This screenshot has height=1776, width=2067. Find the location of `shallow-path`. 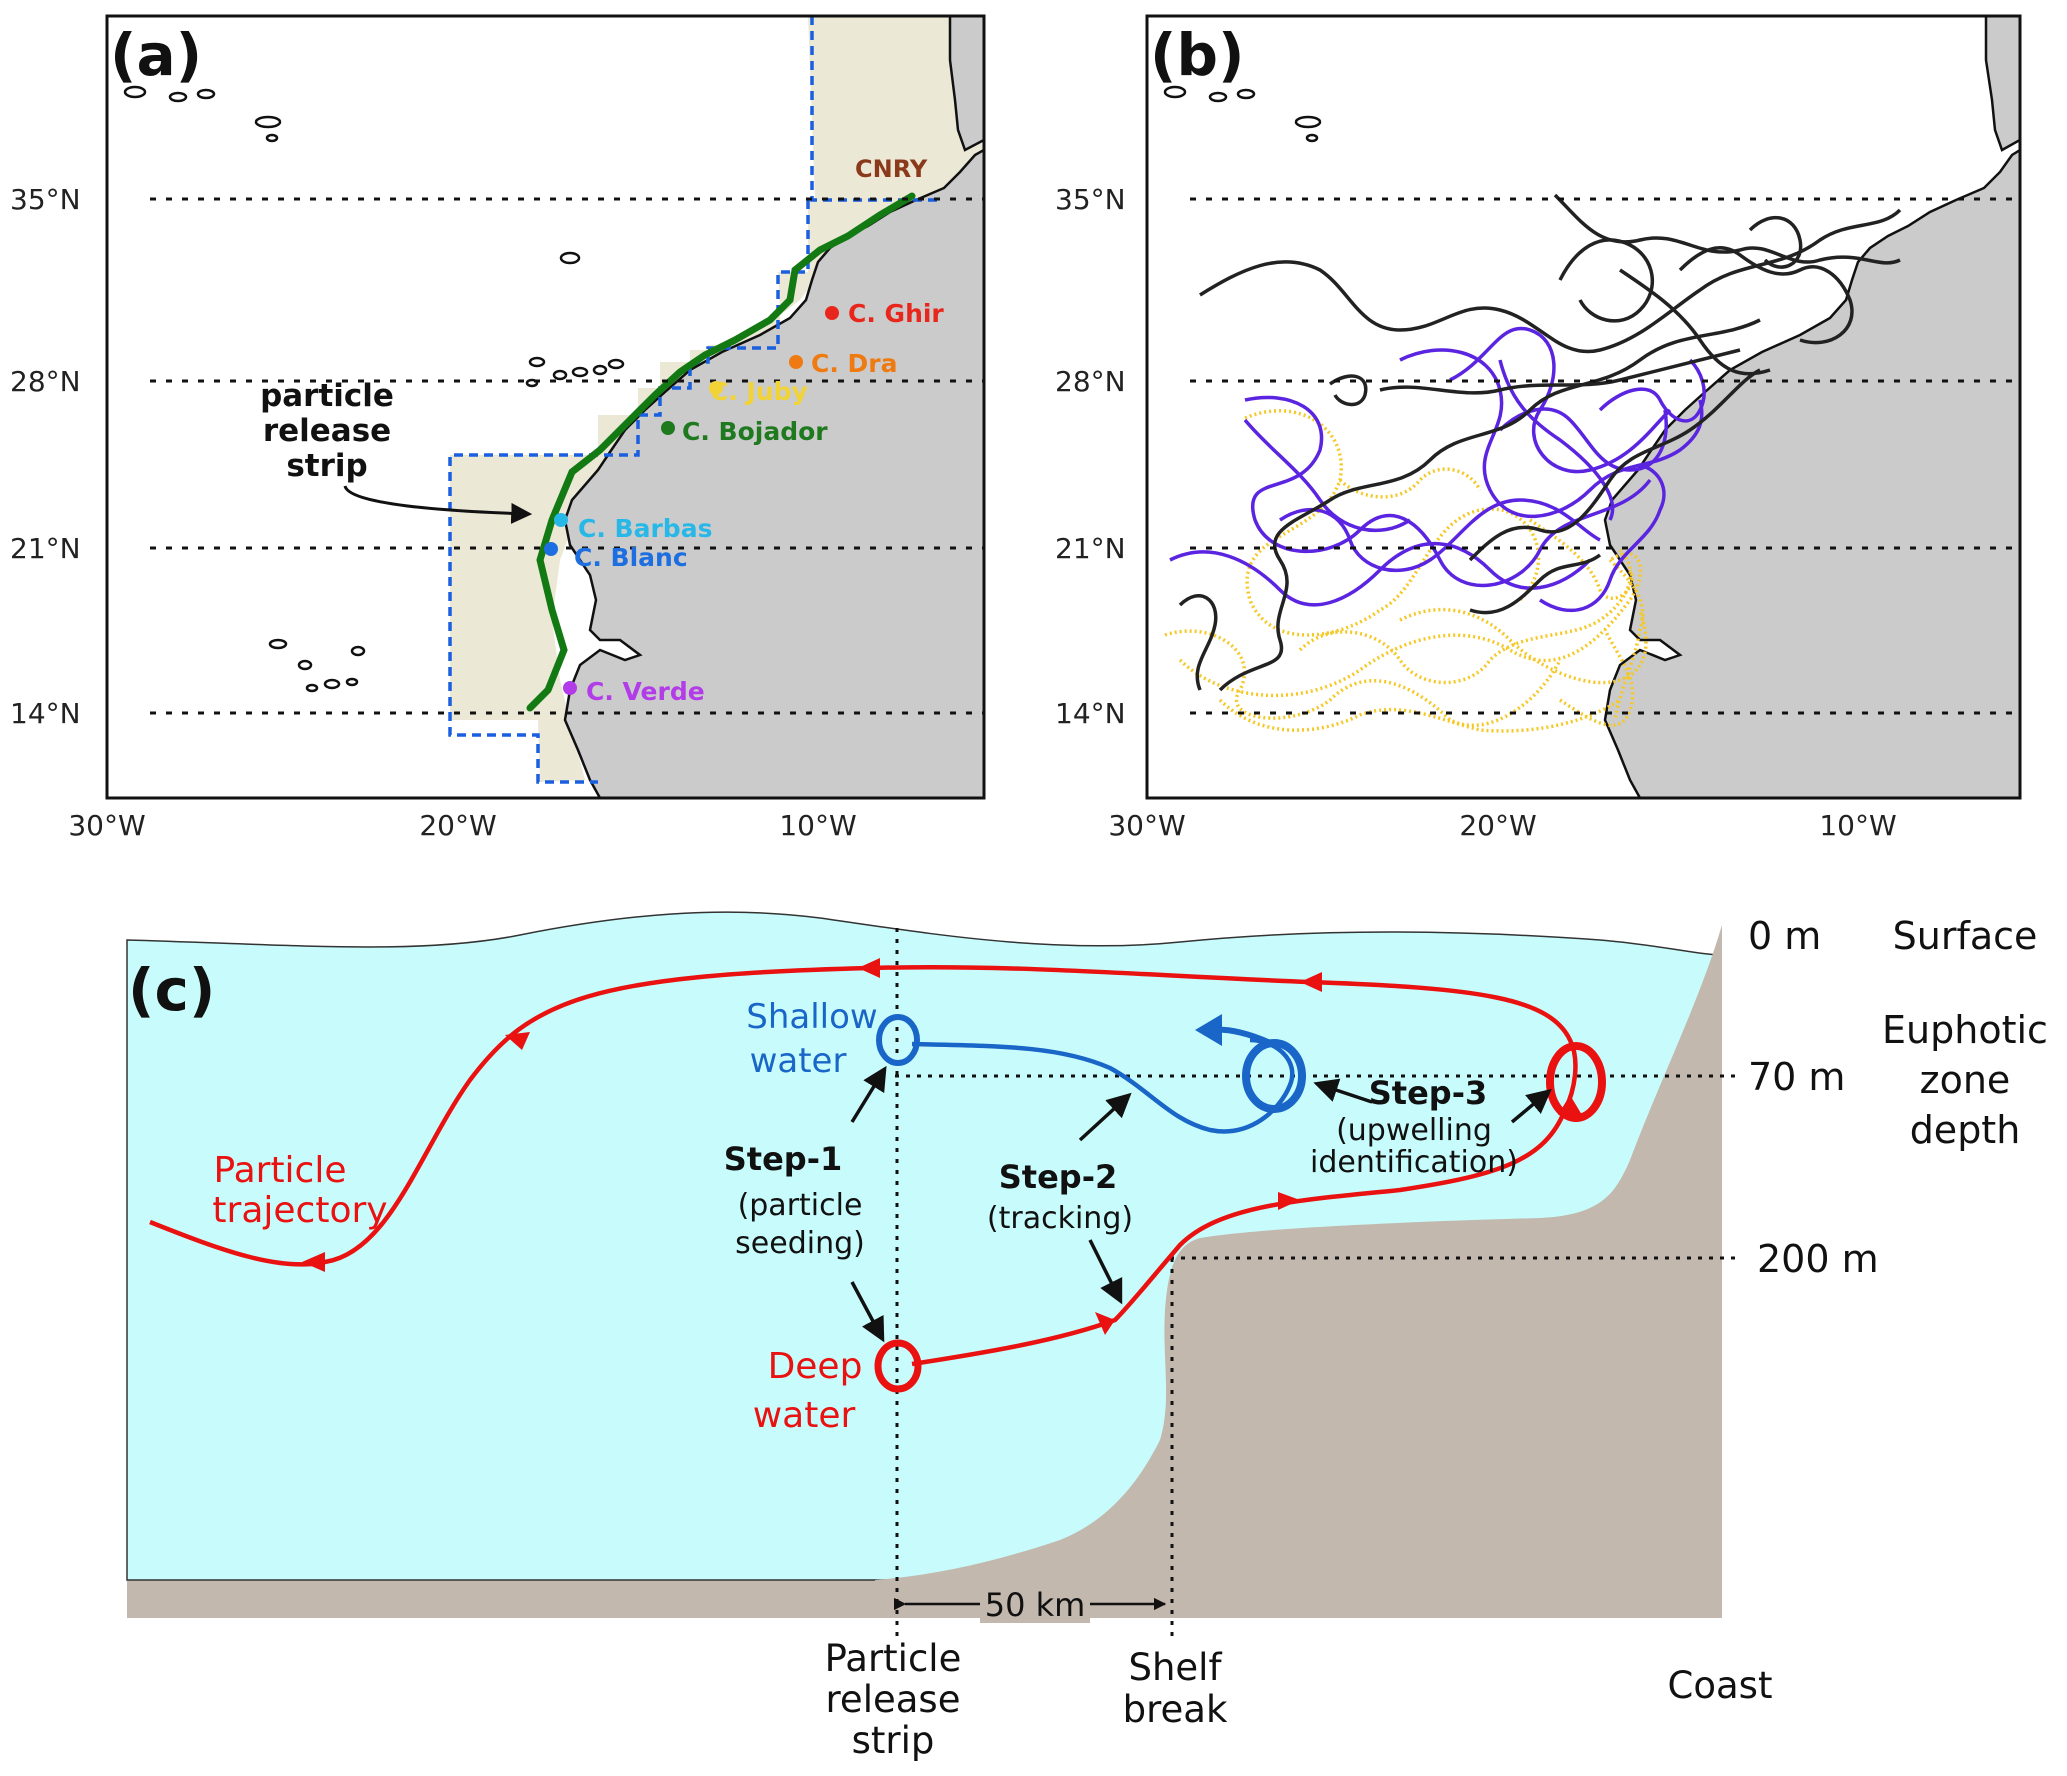

shallow-path is located at coordinates (1103, 1085).